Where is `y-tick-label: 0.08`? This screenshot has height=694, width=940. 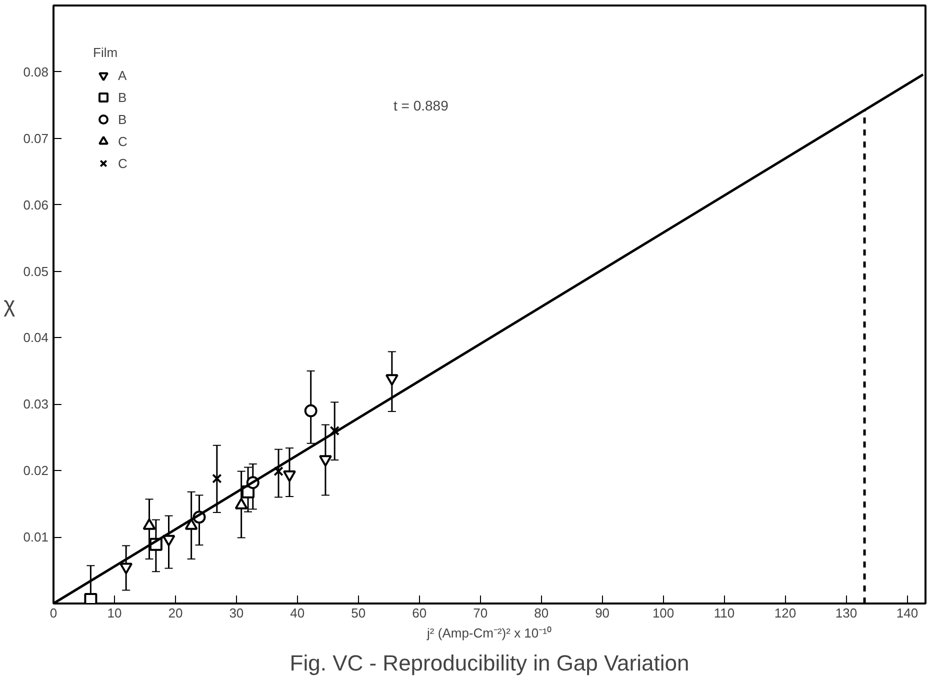
y-tick-label: 0.08 is located at coordinates (36, 72).